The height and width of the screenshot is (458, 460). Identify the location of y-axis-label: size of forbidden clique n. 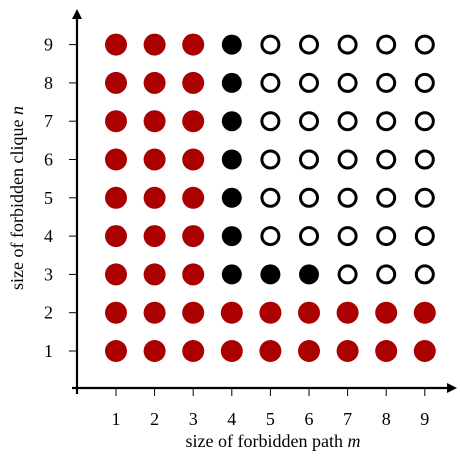
(17, 198).